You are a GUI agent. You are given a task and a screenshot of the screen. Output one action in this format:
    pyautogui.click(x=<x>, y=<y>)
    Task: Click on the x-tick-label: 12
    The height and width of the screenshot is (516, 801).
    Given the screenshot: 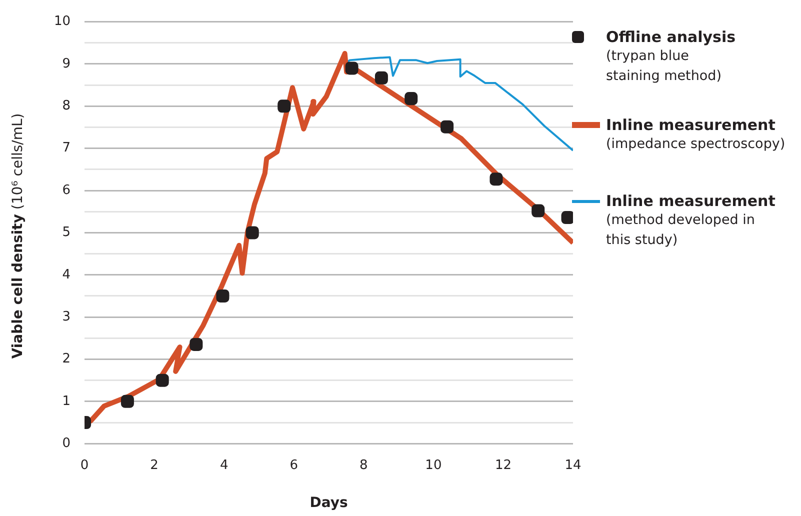 What is the action you would take?
    pyautogui.click(x=503, y=465)
    